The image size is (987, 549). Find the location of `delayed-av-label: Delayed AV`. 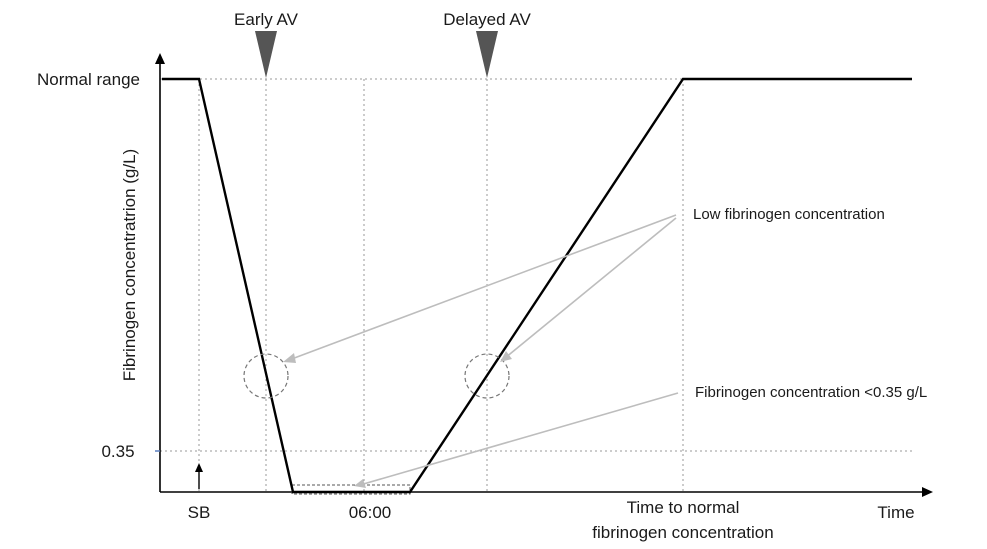

delayed-av-label: Delayed AV is located at coordinates (487, 19).